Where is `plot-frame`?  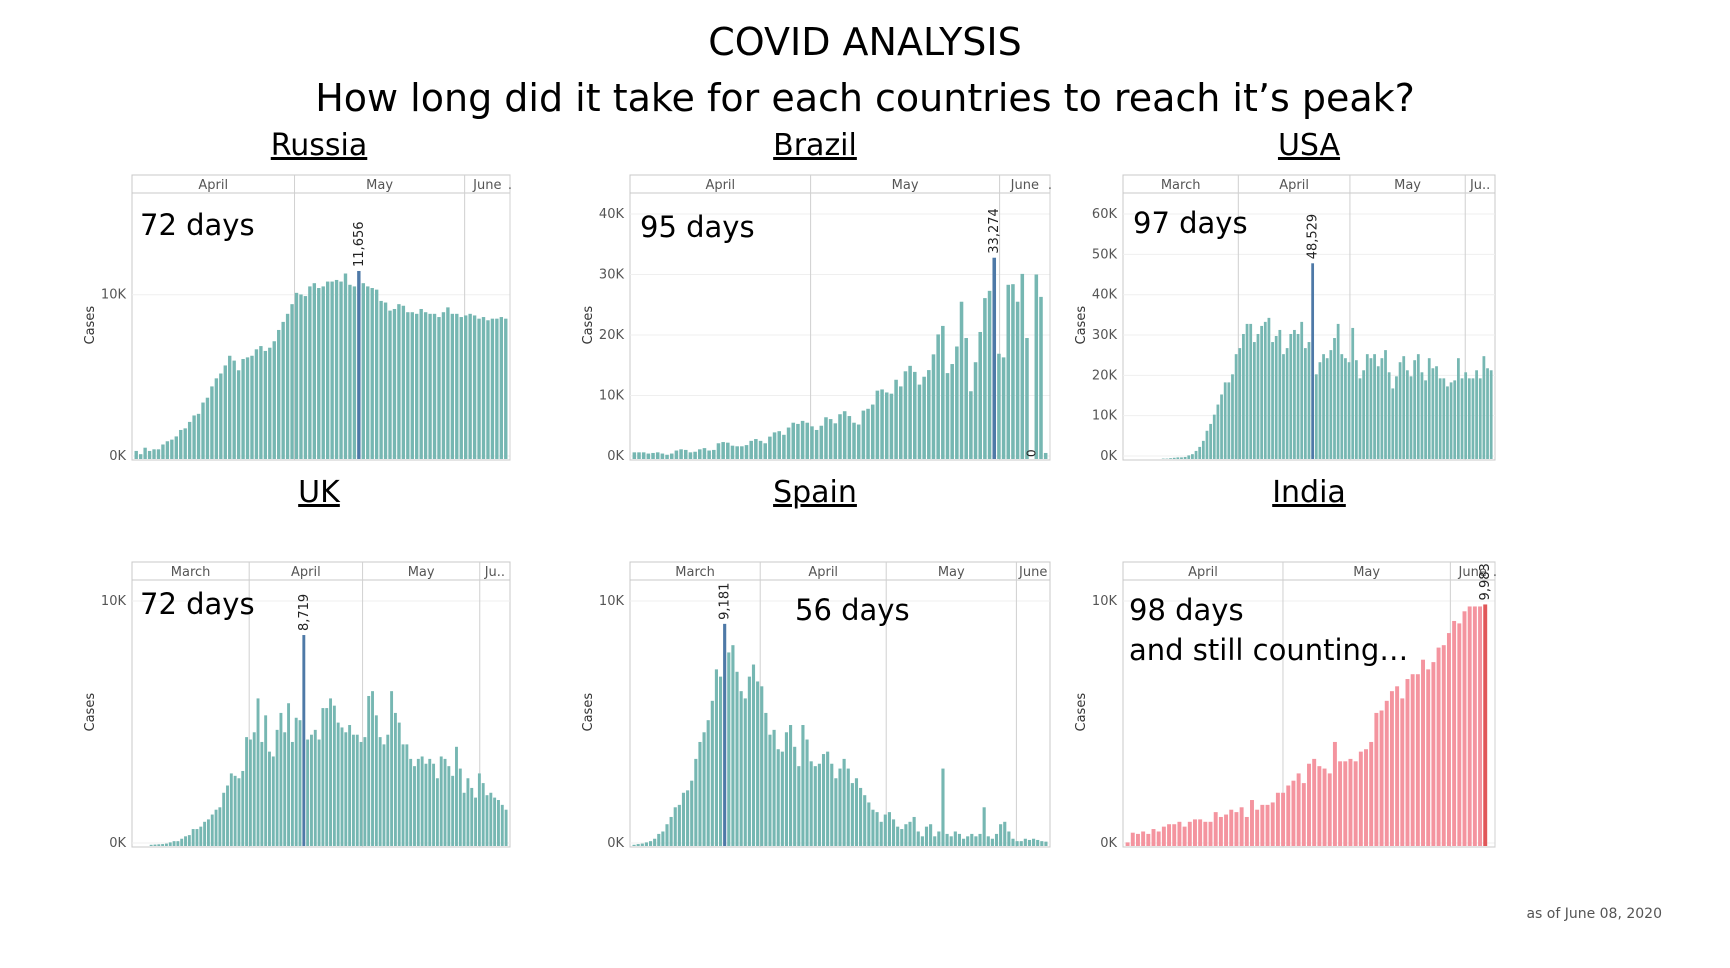
plot-frame is located at coordinates (321, 704).